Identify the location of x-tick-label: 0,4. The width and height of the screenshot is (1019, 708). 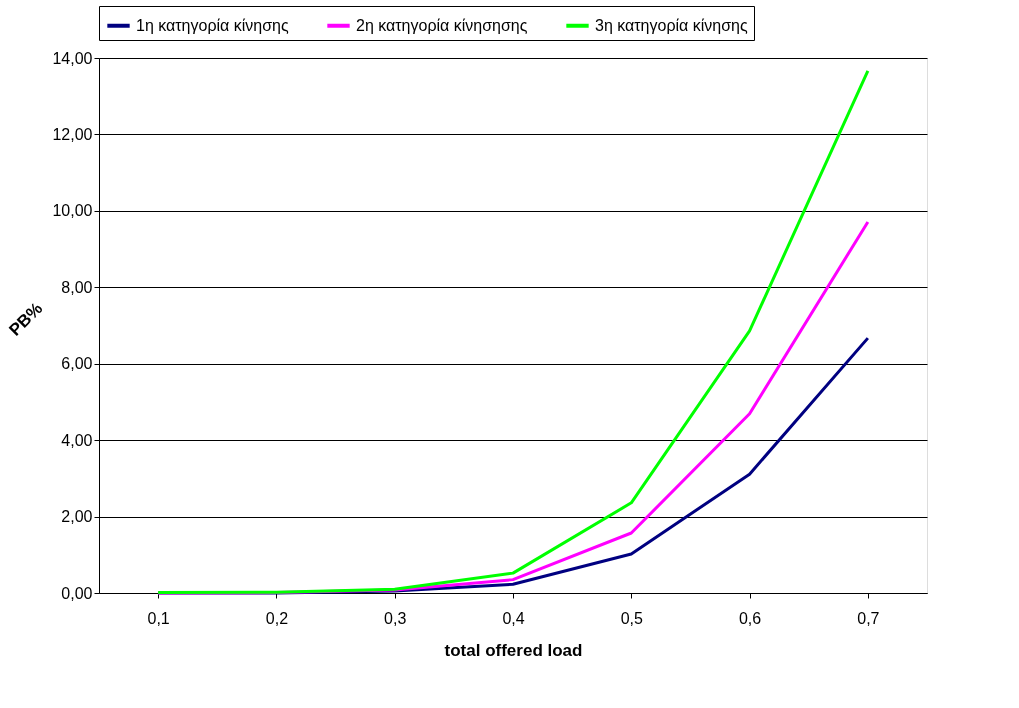
(513, 618).